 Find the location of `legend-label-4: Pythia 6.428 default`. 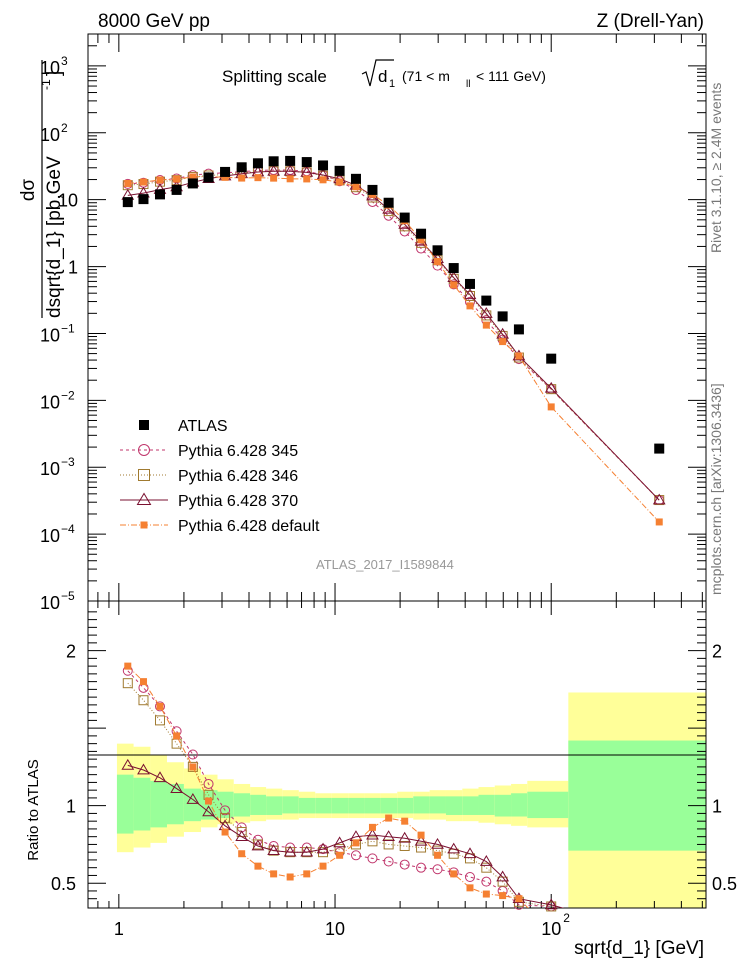

legend-label-4: Pythia 6.428 default is located at coordinates (249, 526).